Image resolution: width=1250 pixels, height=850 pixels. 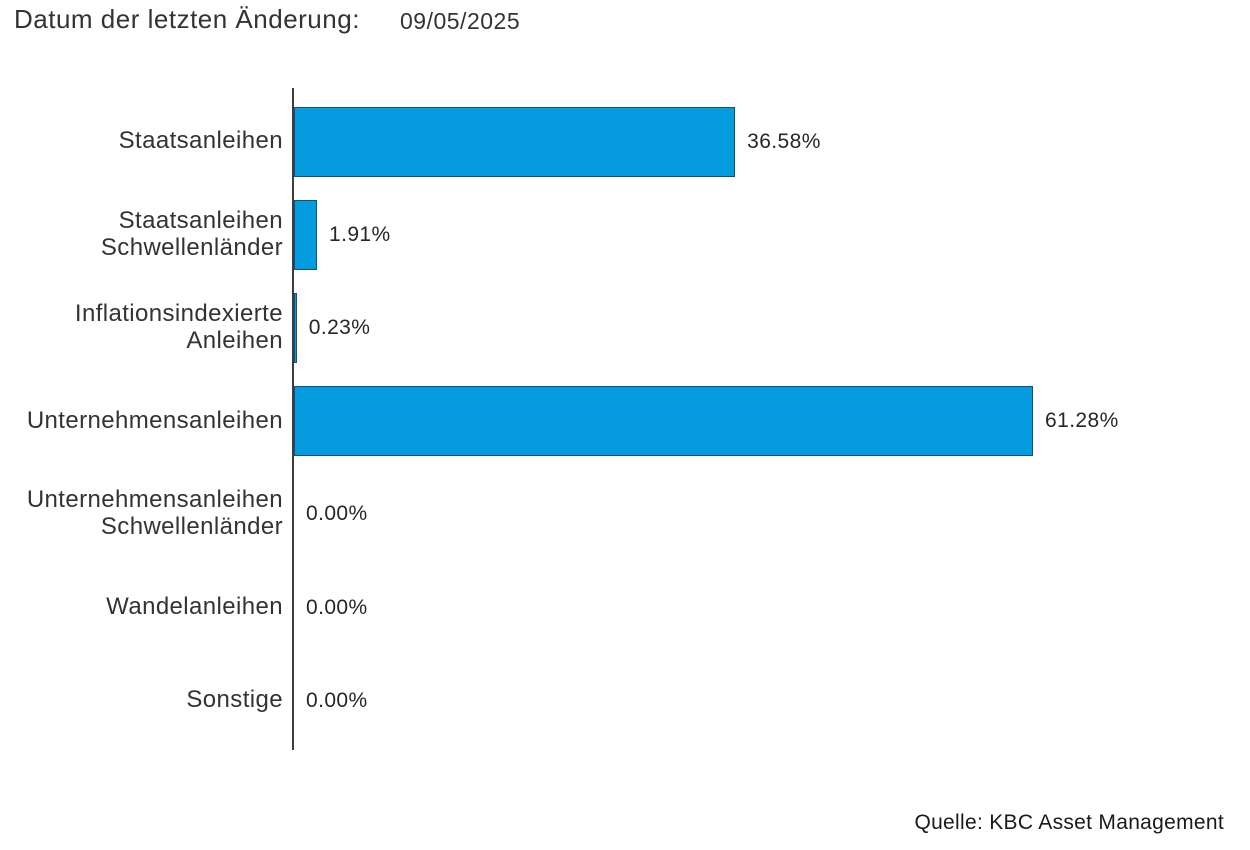 What do you see at coordinates (339, 327) in the screenshot?
I see `value-label: 0.23%` at bounding box center [339, 327].